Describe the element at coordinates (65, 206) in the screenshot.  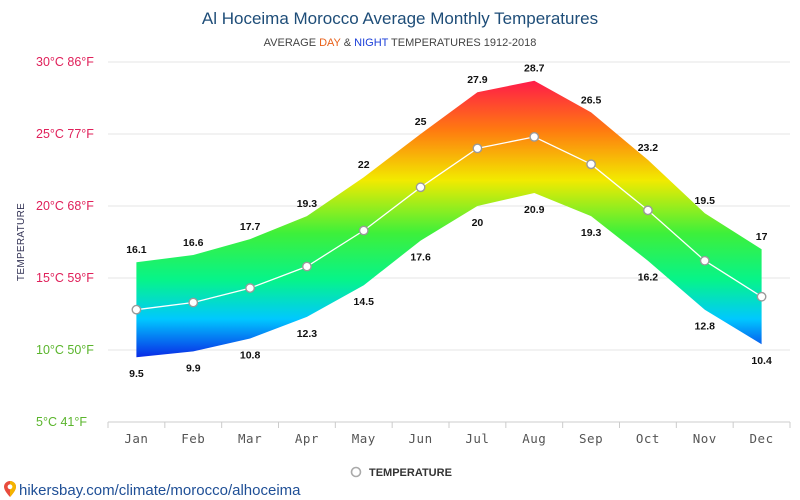
I see `y-tick-label: 20°C 68°F` at that location.